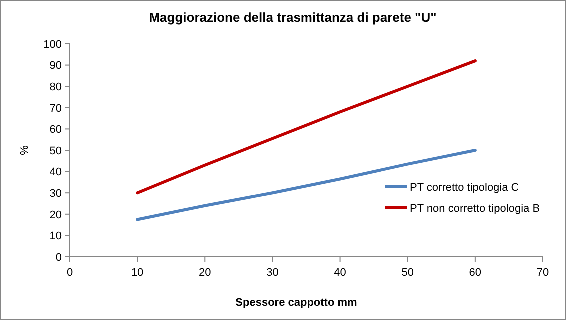 The height and width of the screenshot is (320, 566). Describe the element at coordinates (205, 273) in the screenshot. I see `x-tick-label: 20` at that location.